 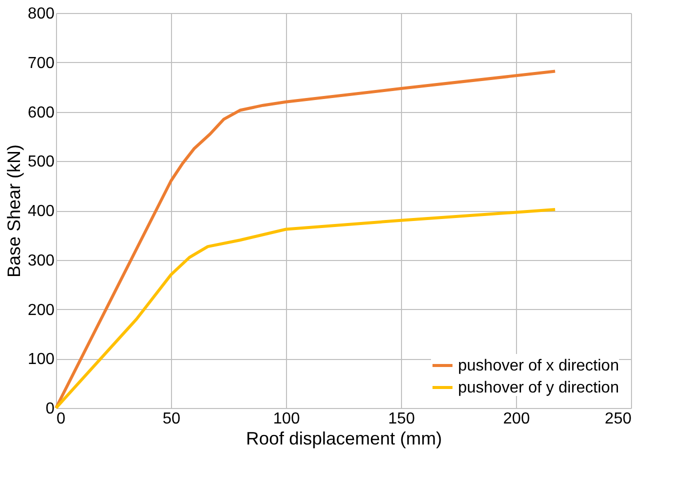 I want to click on y-tick-label: 200, so click(x=41, y=310).